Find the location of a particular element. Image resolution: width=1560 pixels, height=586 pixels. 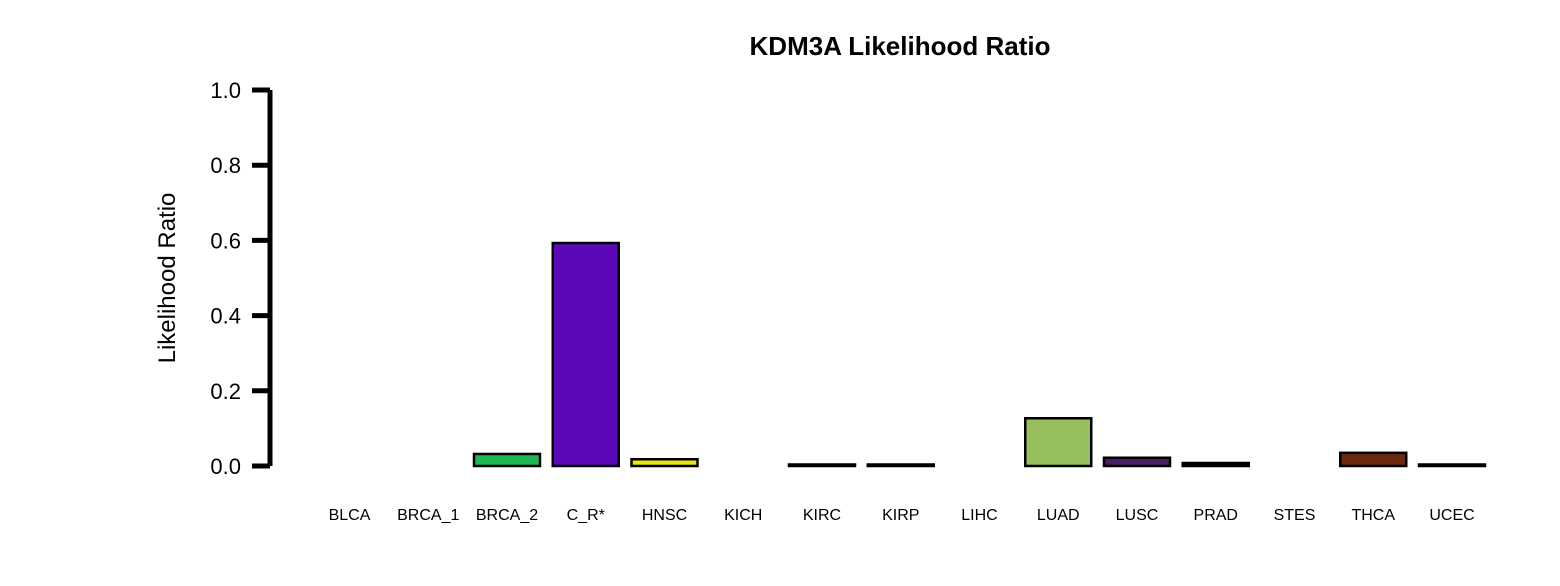

chart-title: KDM3A Likelihood Ratio is located at coordinates (900, 46).